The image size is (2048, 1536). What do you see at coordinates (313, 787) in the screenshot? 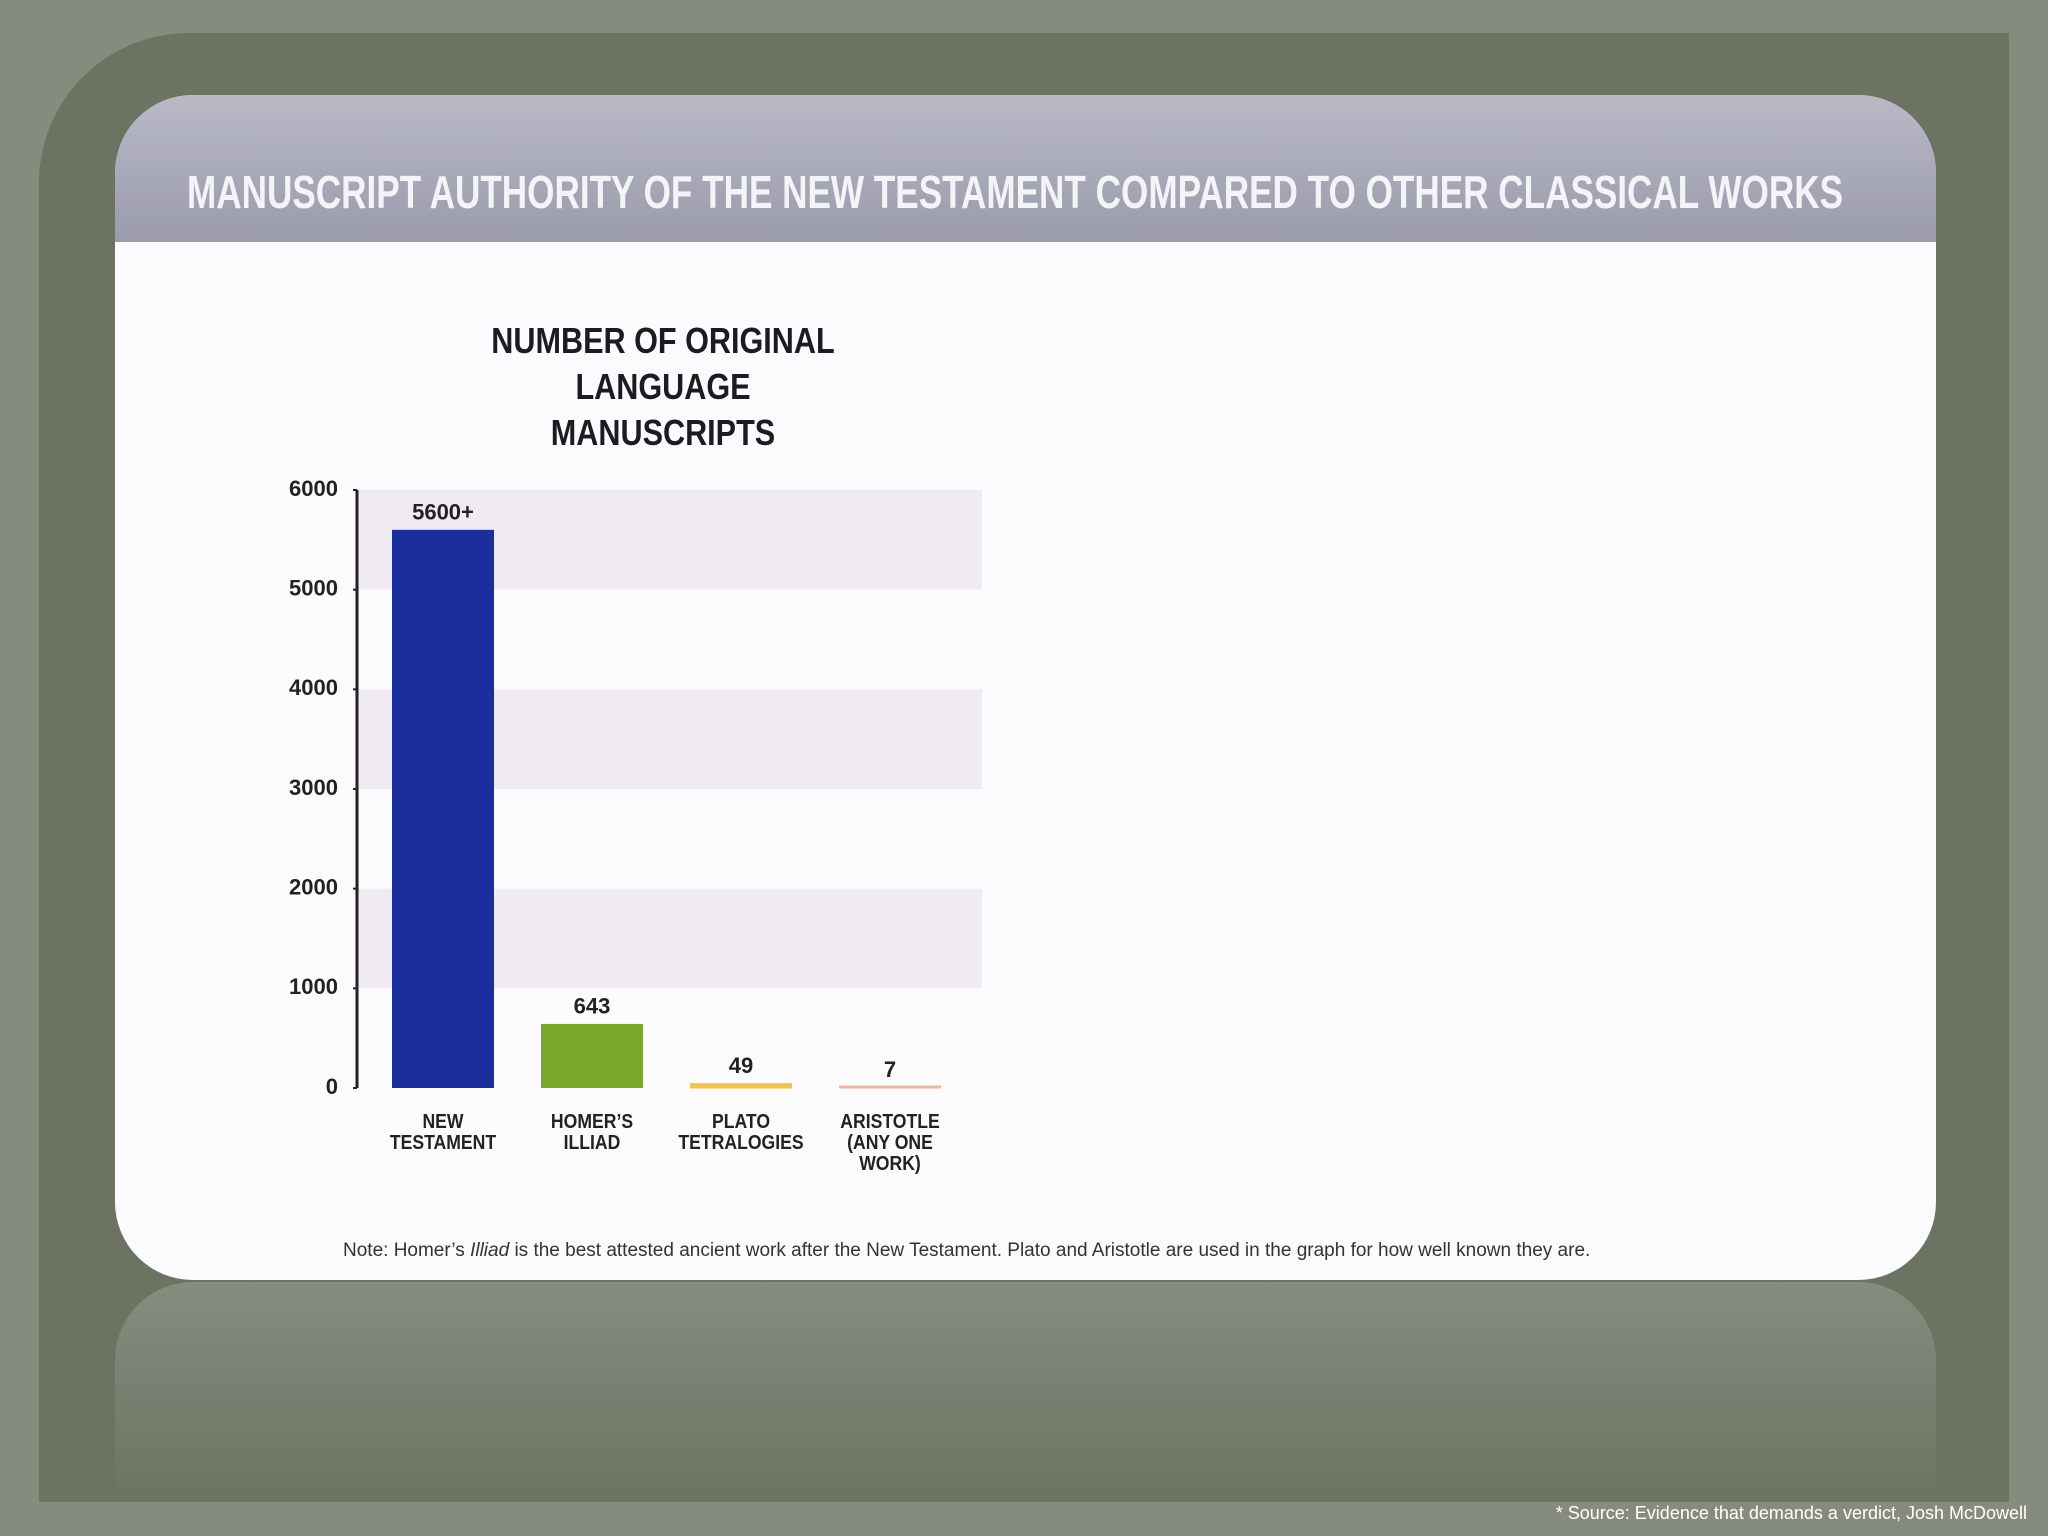
I see `y-tick-label: 3000` at bounding box center [313, 787].